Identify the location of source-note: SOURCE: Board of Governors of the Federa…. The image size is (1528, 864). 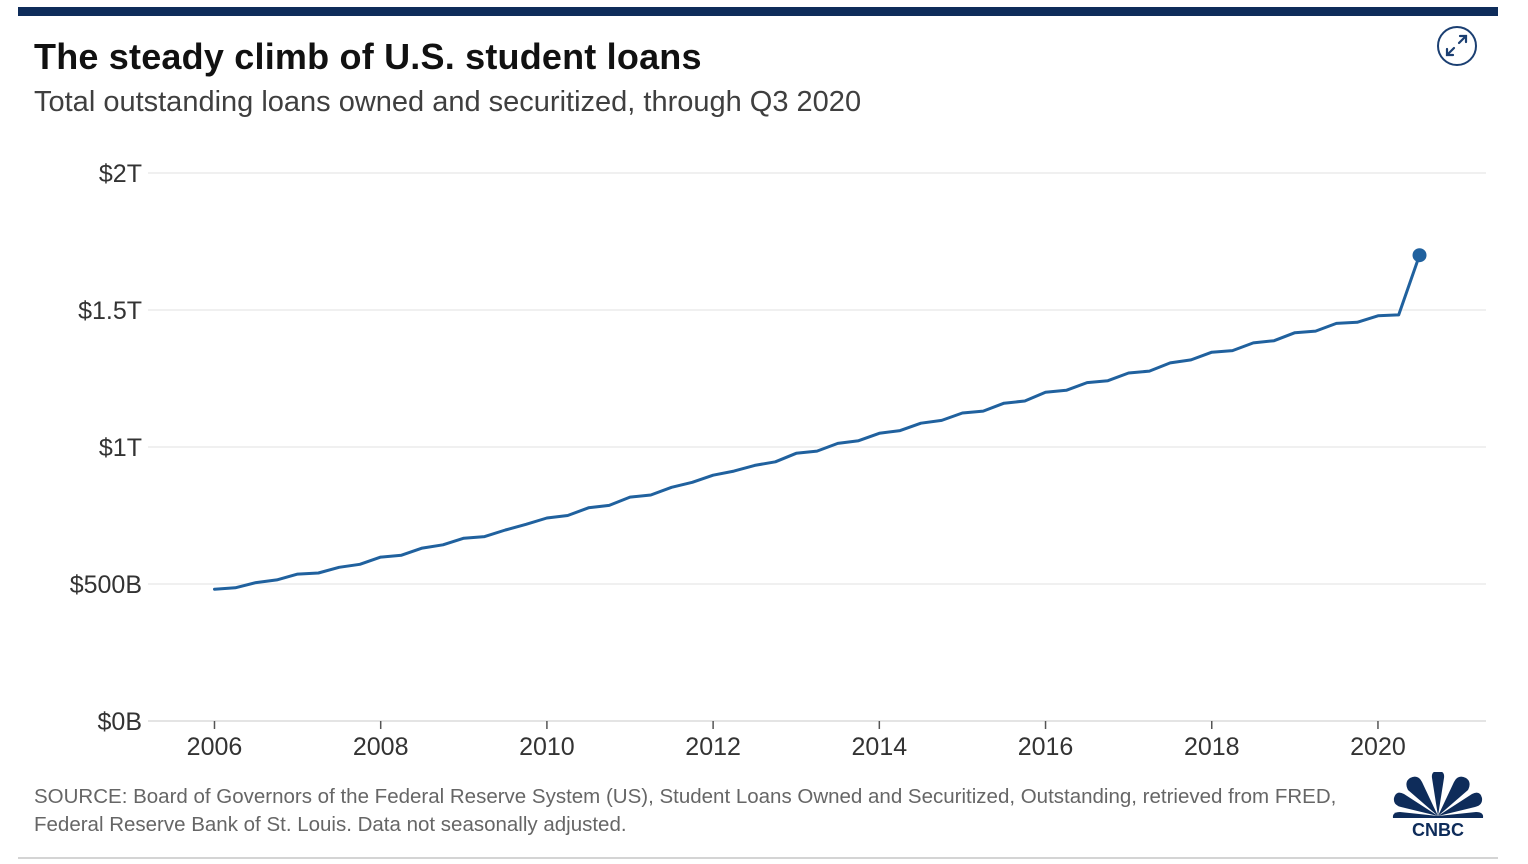
(685, 810).